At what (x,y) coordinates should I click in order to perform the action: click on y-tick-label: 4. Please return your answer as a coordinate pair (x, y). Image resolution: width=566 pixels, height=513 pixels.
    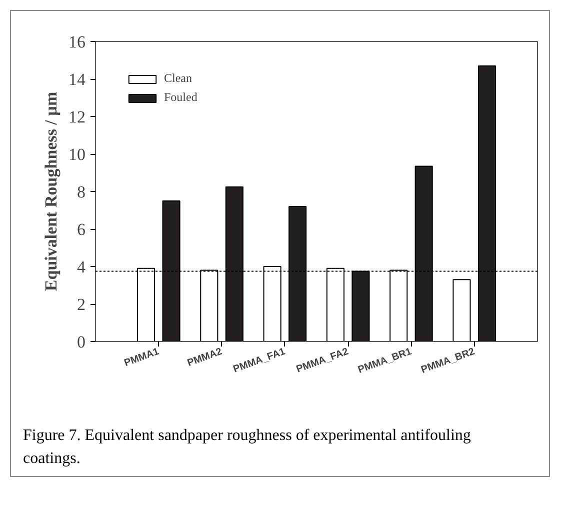
    Looking at the image, I should click on (81, 267).